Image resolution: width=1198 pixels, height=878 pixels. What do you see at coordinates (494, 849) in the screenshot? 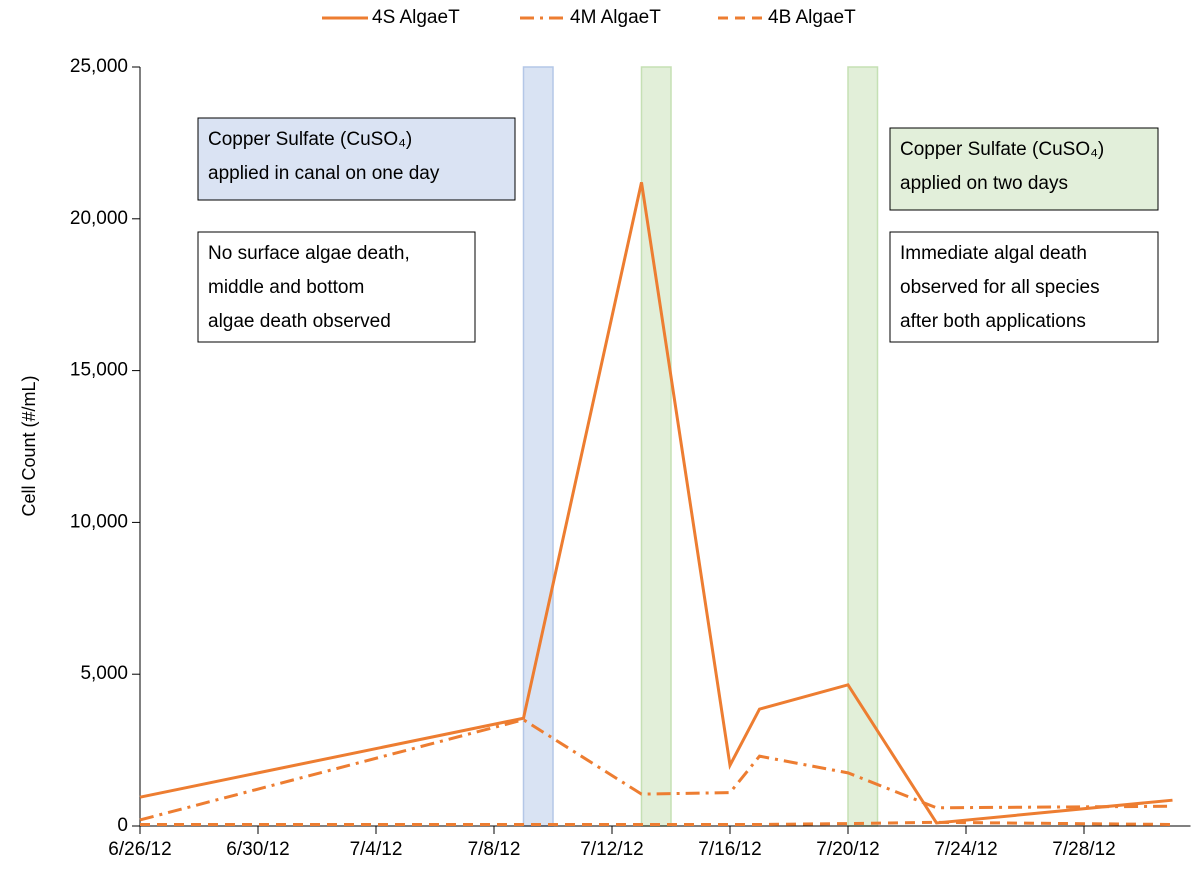
I see `x-tick-label: 7/8/12` at bounding box center [494, 849].